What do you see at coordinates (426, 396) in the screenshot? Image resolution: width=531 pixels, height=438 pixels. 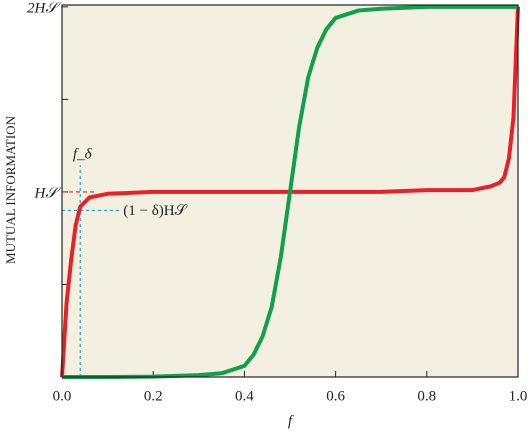 I see `x-tick-label: 0.8` at bounding box center [426, 396].